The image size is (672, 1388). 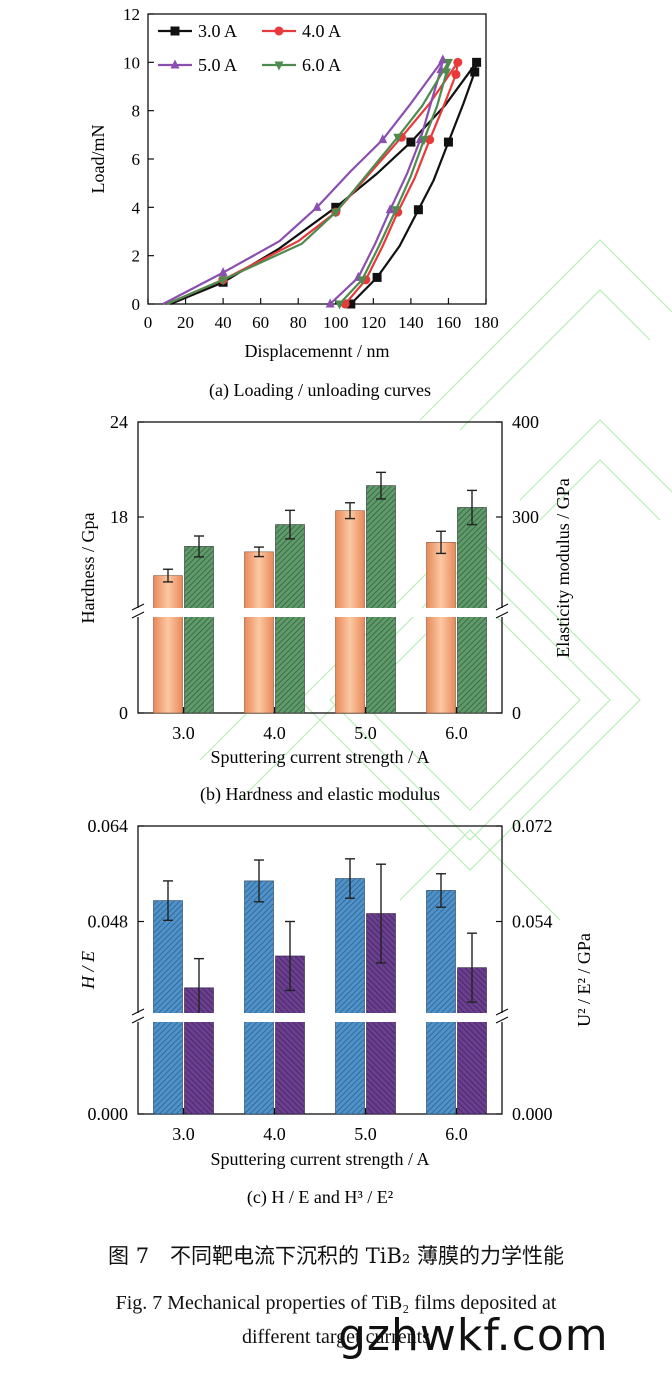 I want to click on ytick-right-label: 400, so click(x=525, y=422).